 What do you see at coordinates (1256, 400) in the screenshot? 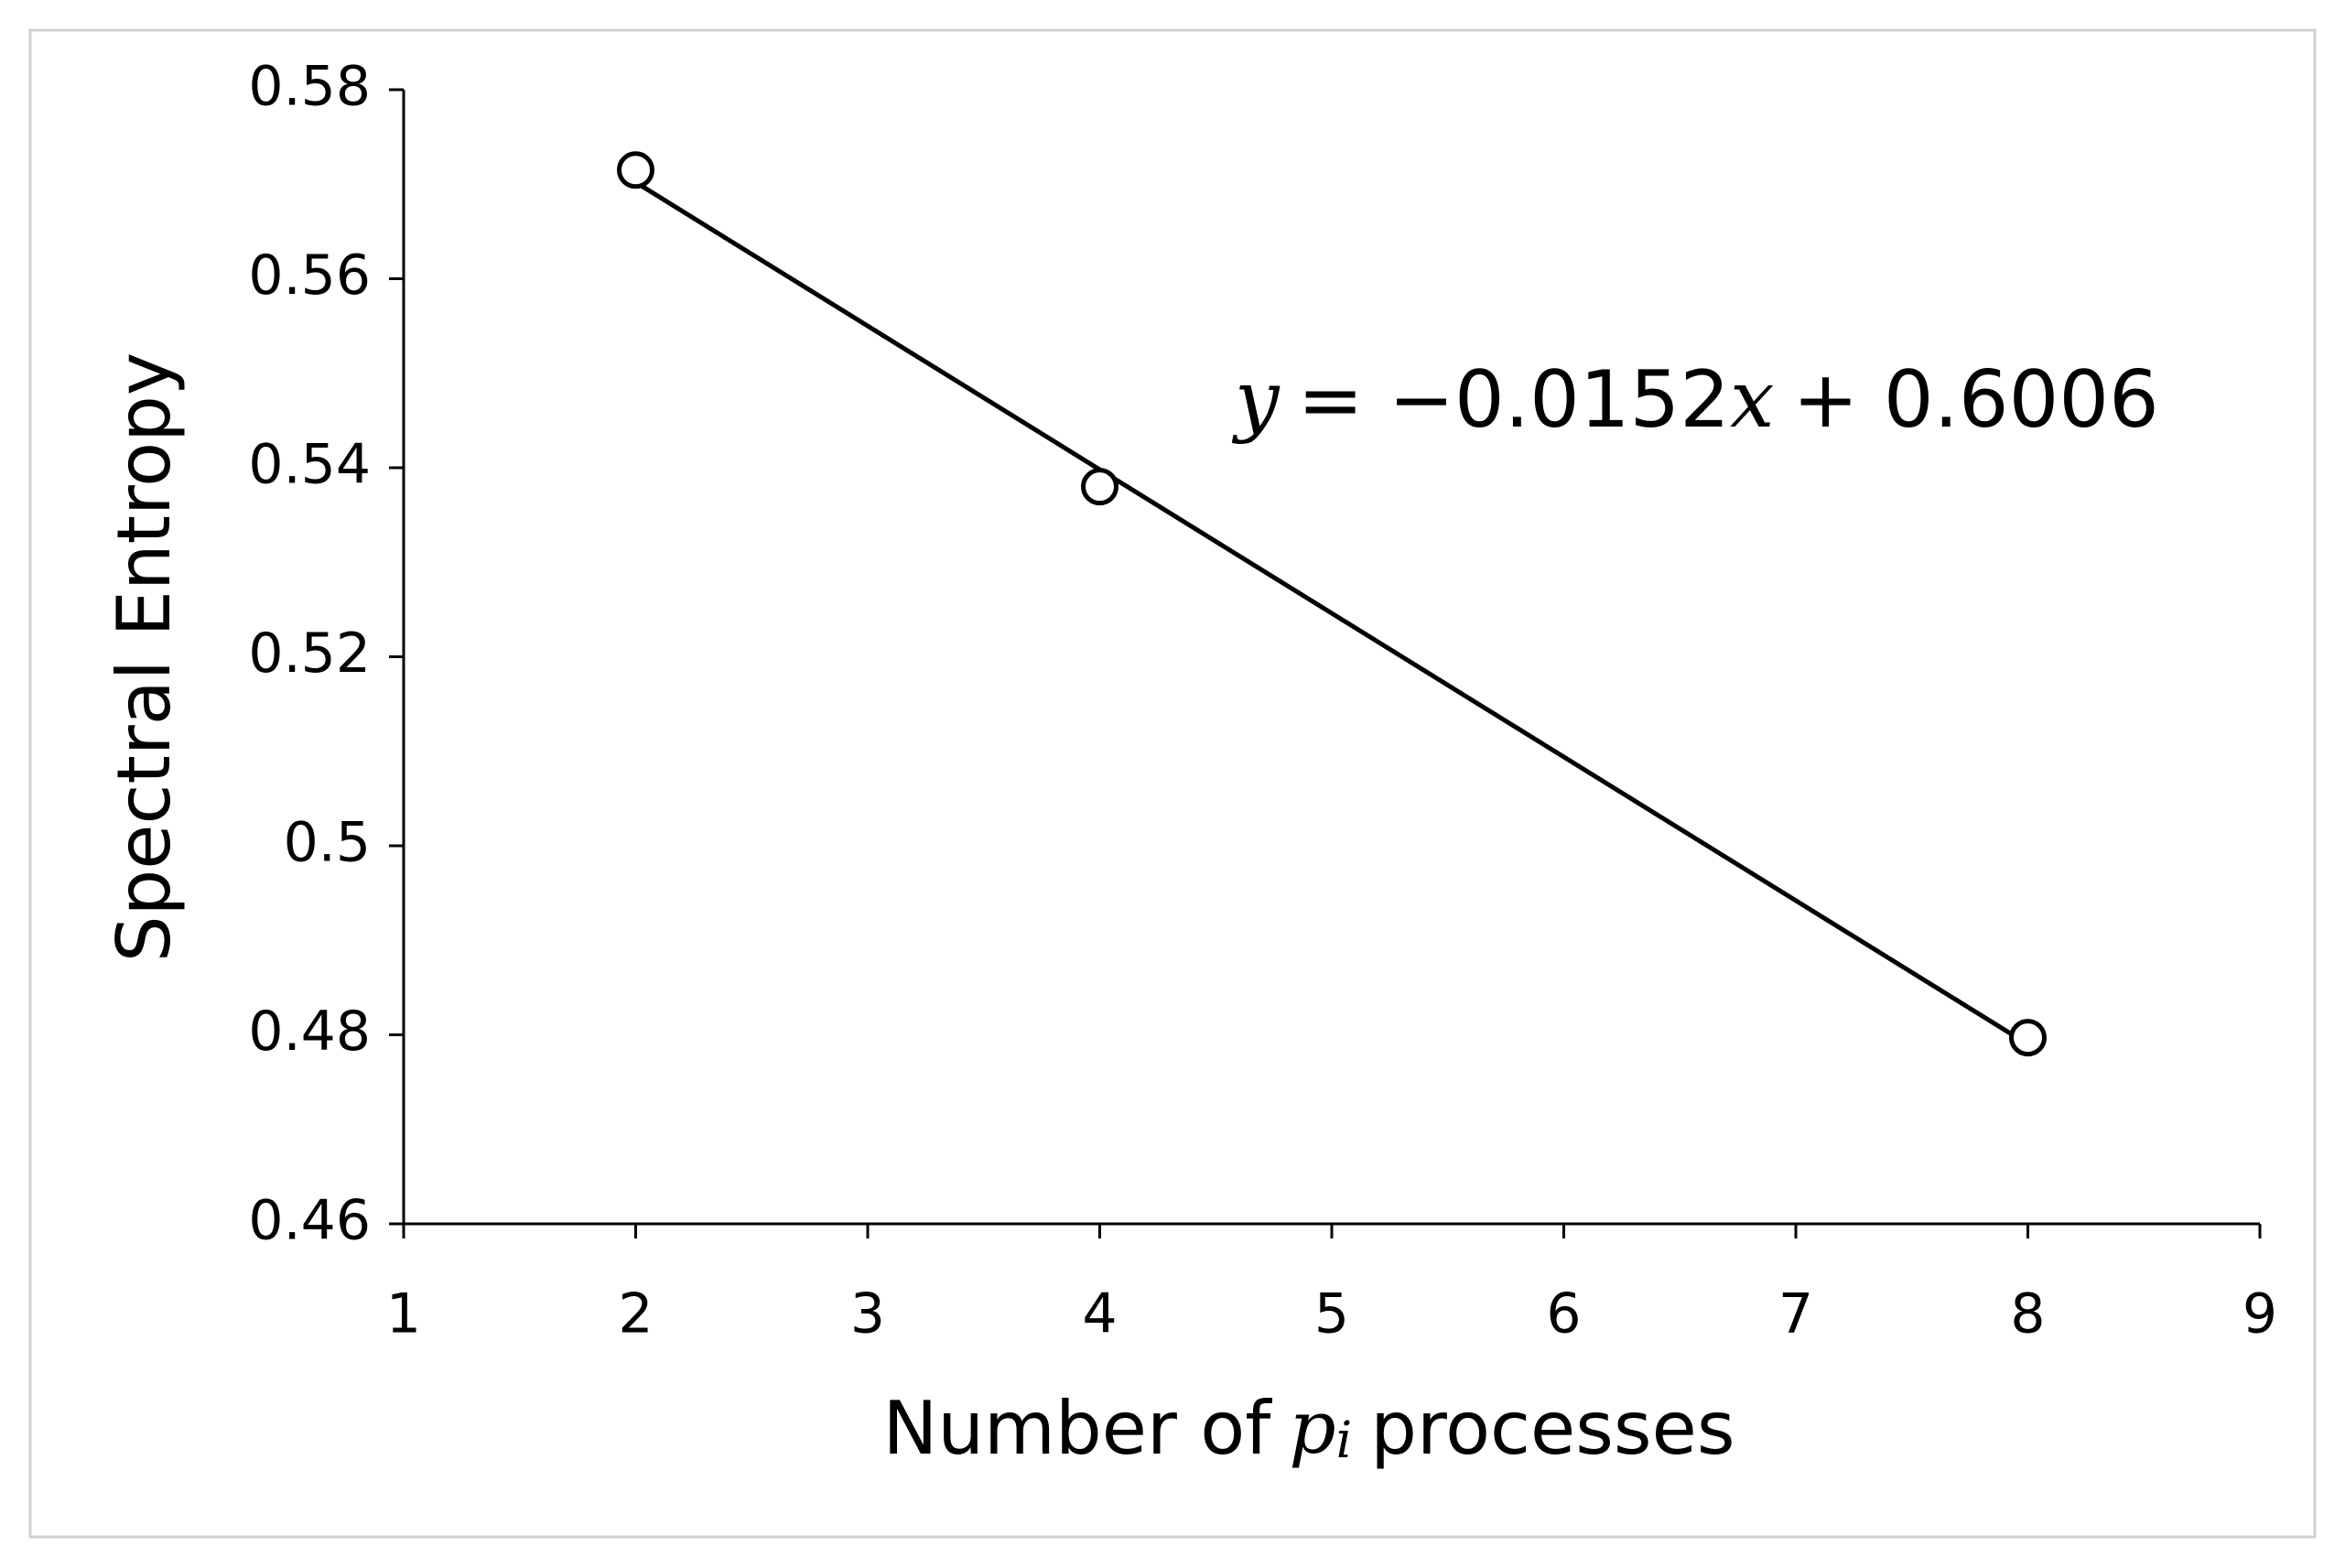
I see `annotation-part: y` at bounding box center [1256, 400].